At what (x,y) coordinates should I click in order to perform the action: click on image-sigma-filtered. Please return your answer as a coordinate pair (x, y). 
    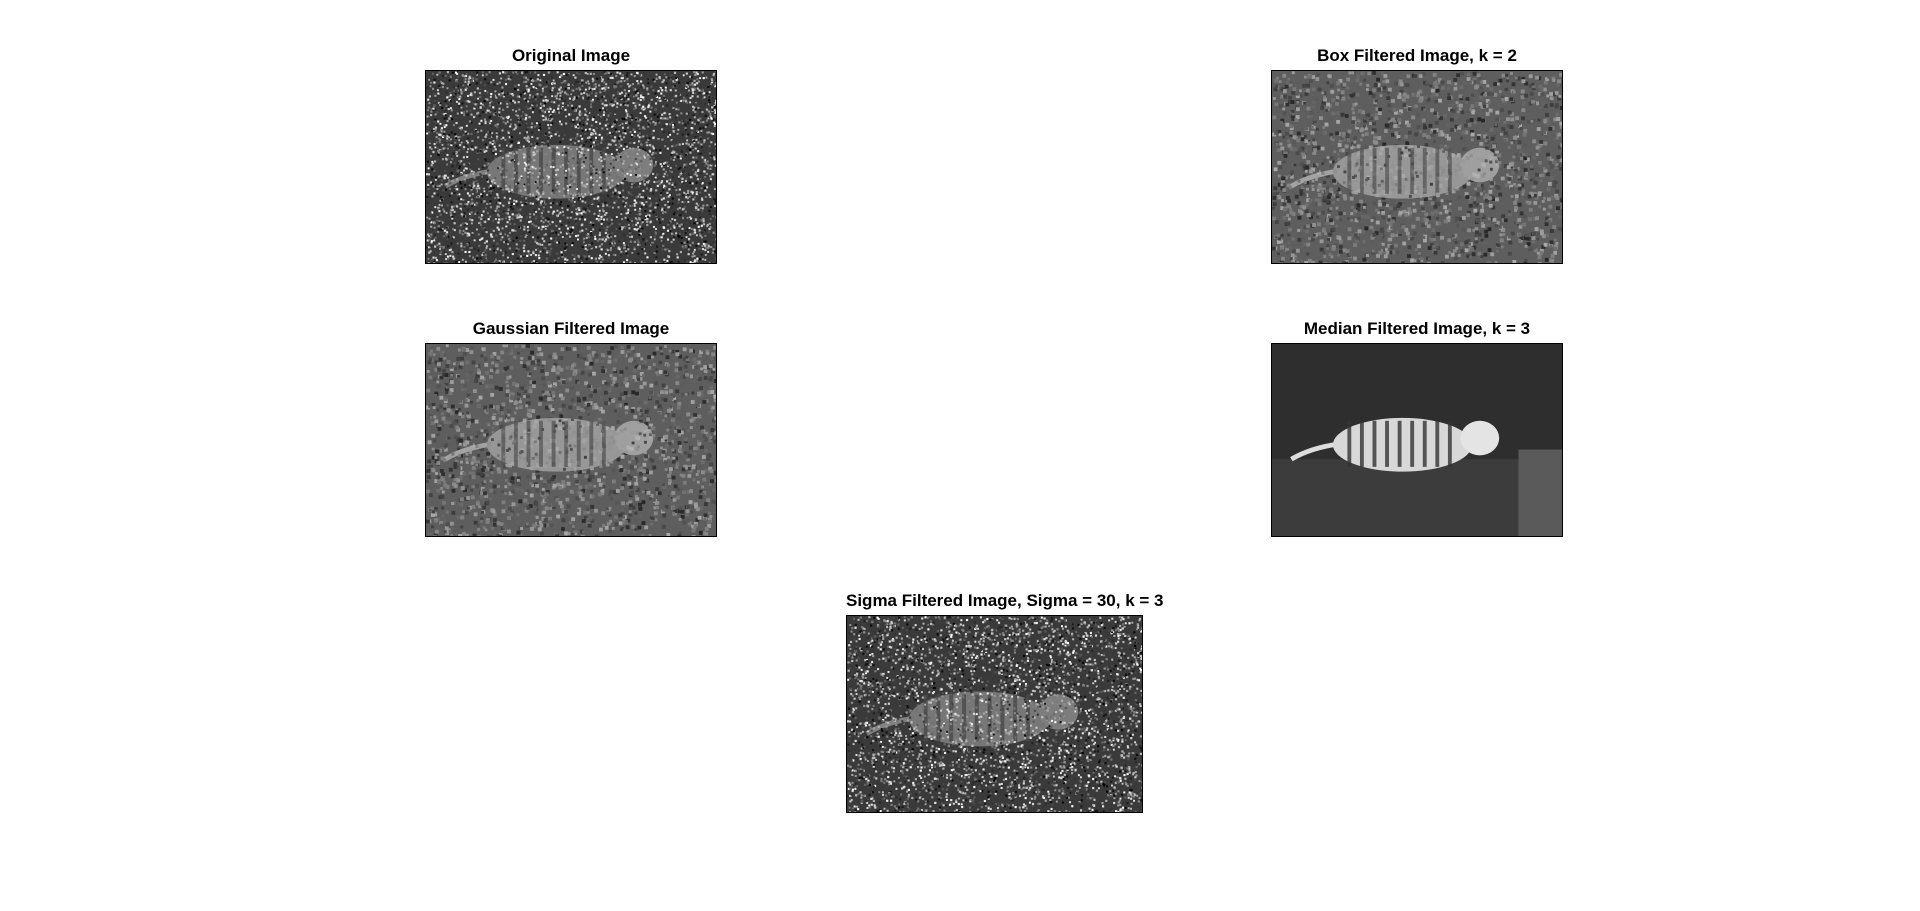
    Looking at the image, I should click on (994, 714).